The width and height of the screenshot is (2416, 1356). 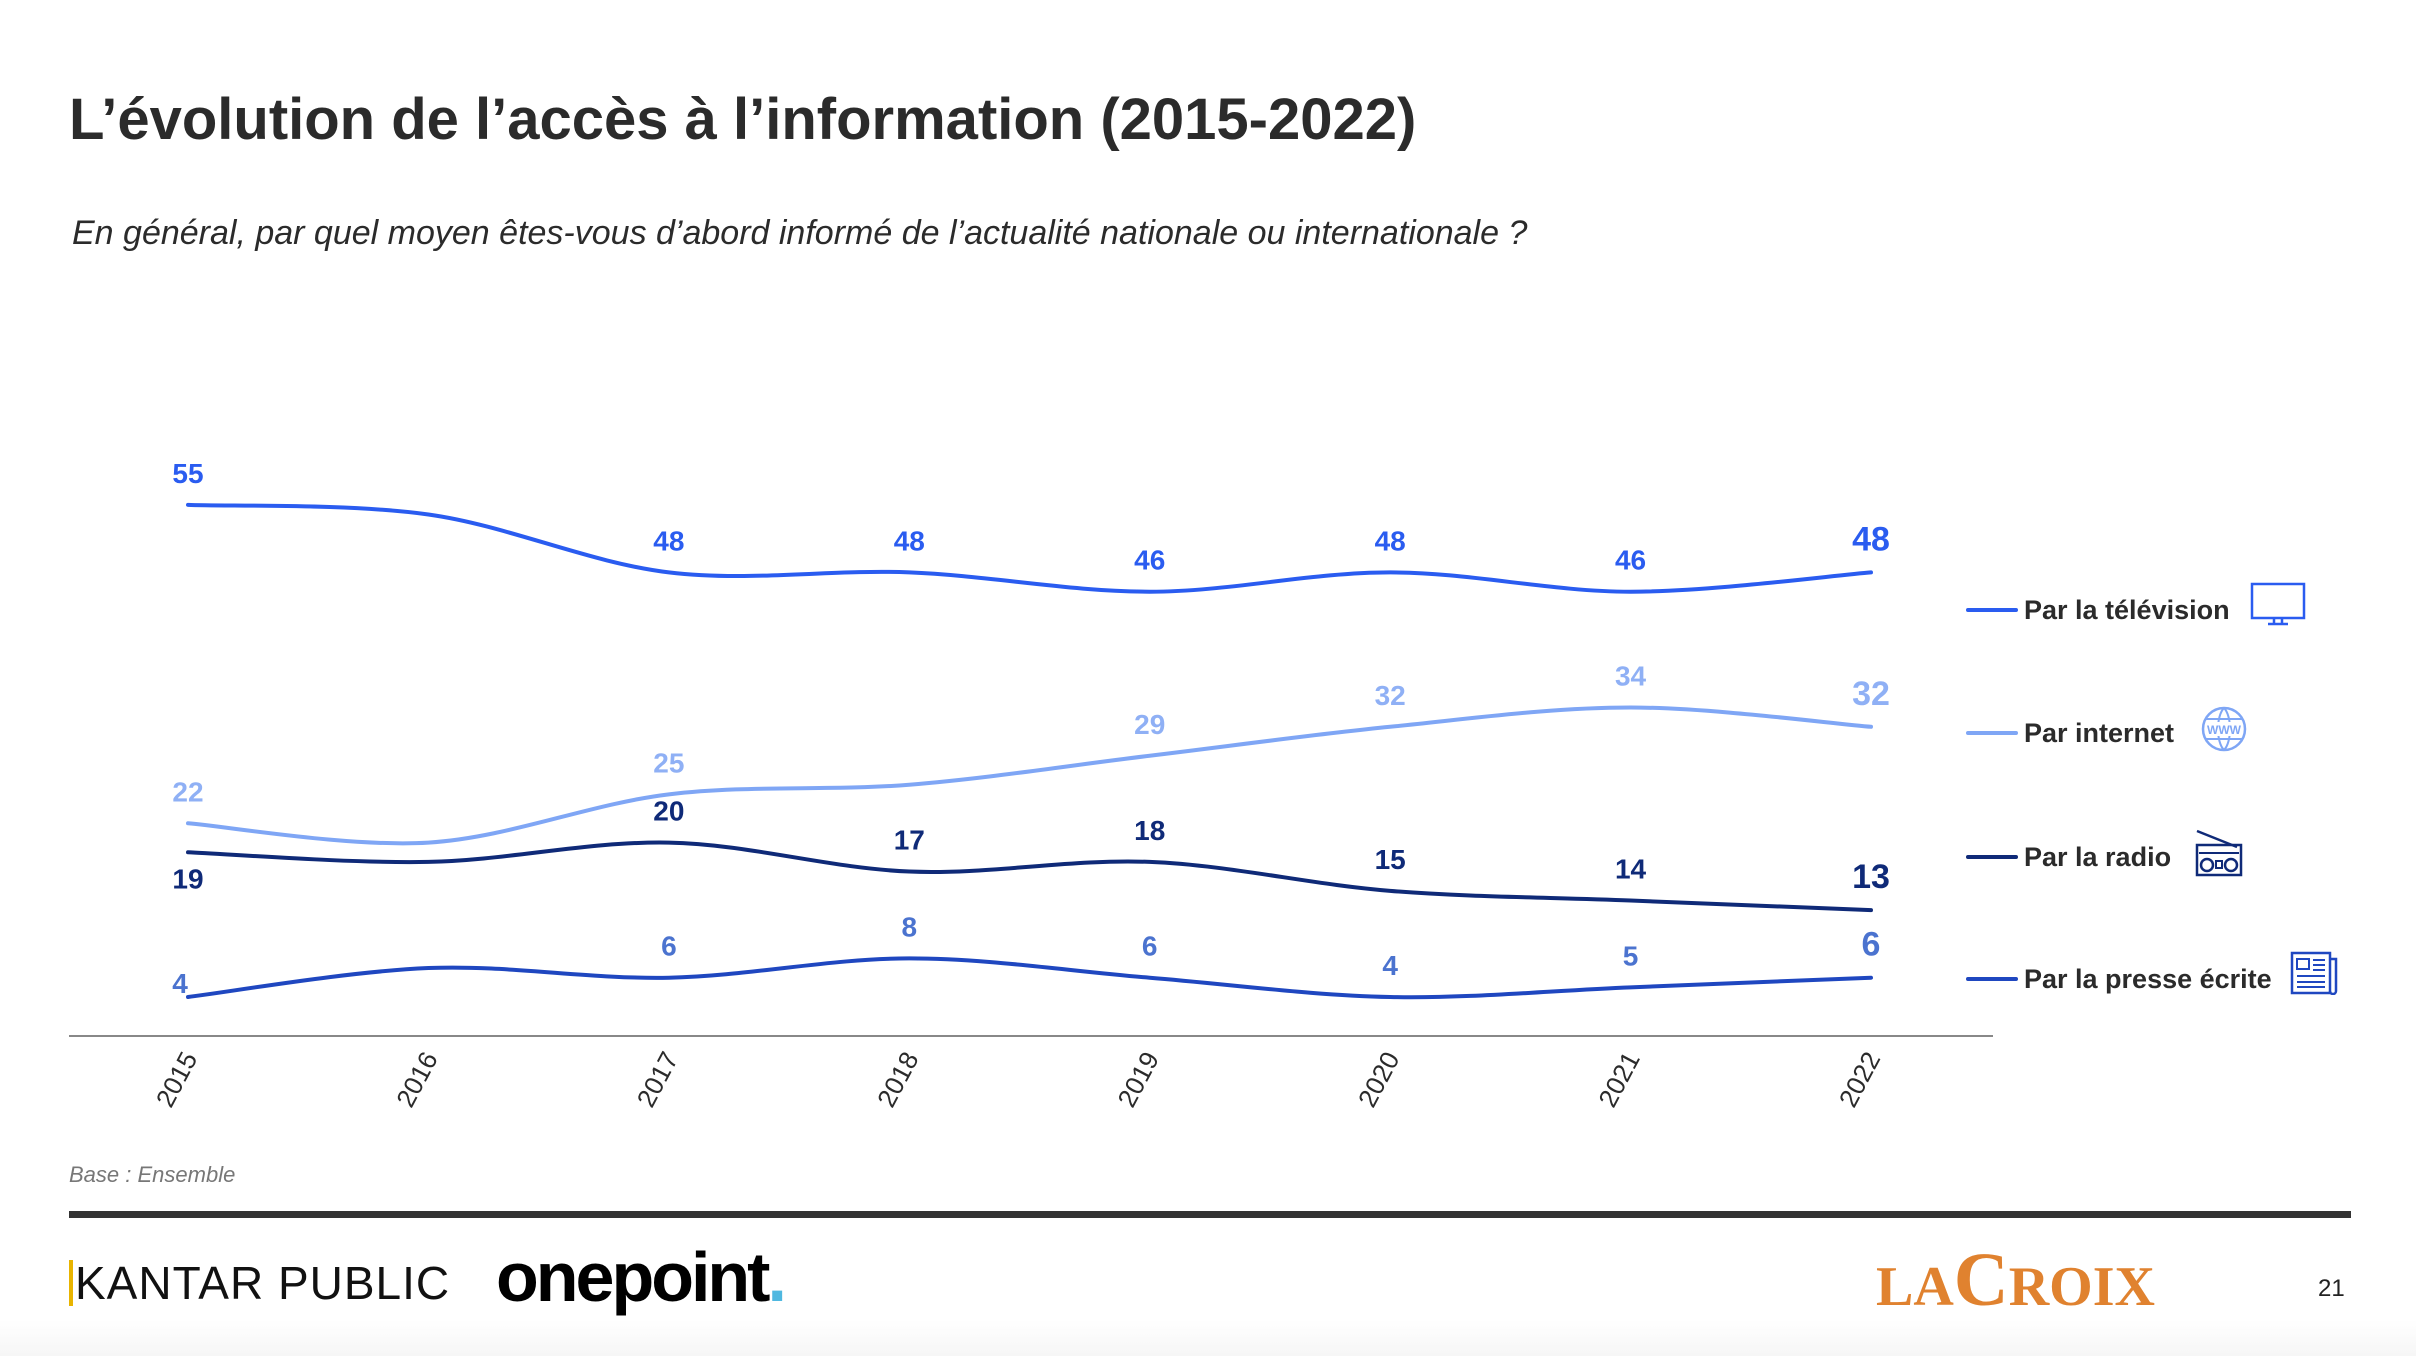 I want to click on bottom-edge, so click(x=1208, y=1338).